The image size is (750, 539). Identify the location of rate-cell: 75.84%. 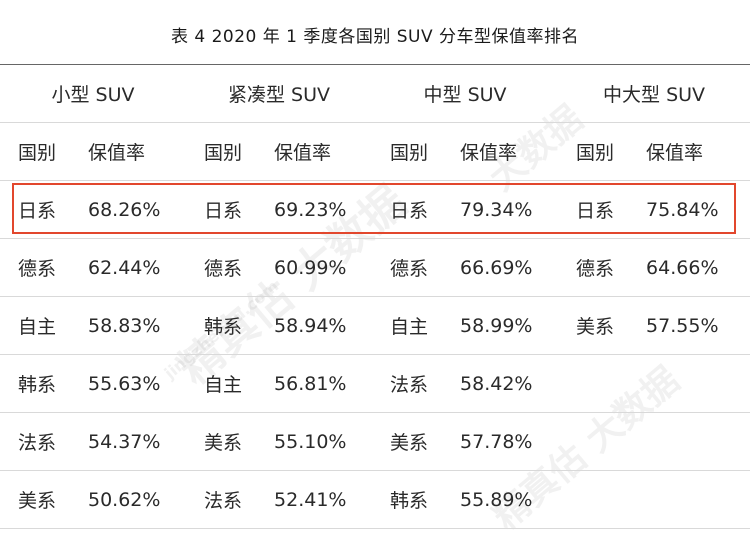
(695, 209).